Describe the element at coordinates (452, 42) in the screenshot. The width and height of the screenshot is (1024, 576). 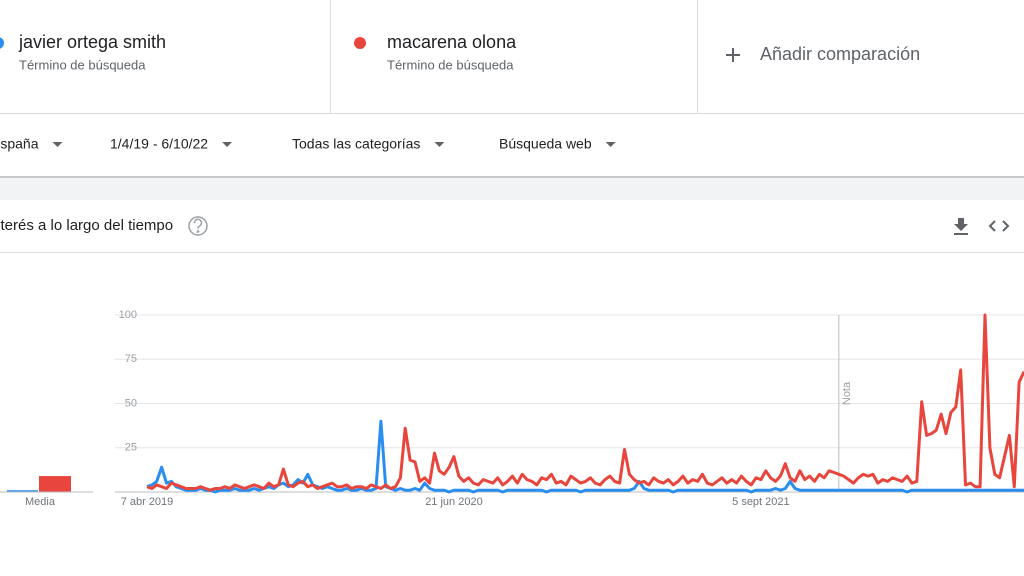
I see `term-name: macarena olona` at that location.